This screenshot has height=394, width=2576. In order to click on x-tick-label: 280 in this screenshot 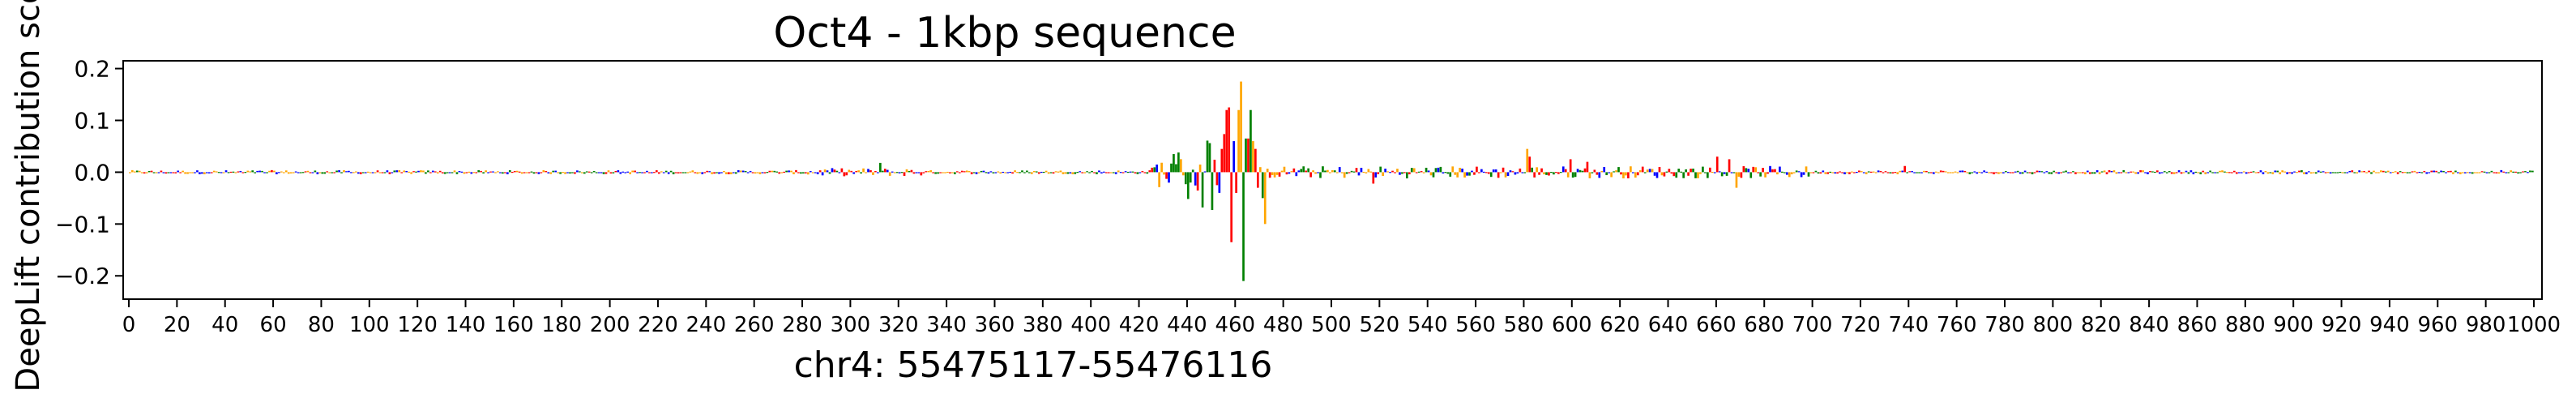, I will do `click(802, 325)`.